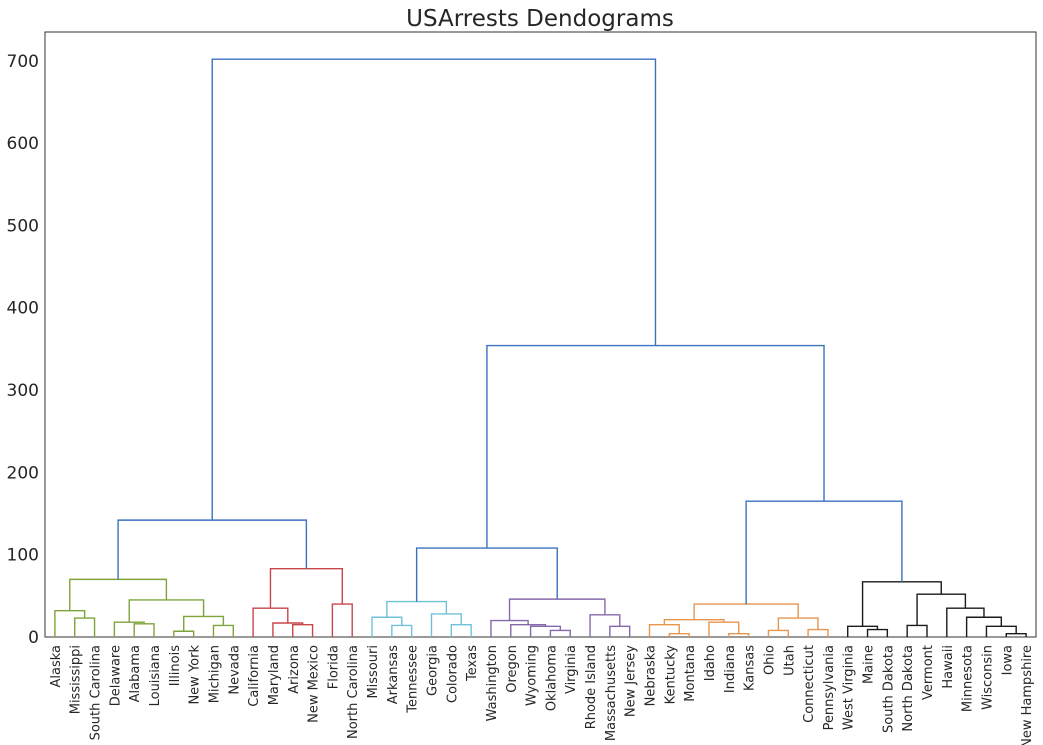  Describe the element at coordinates (1007, 660) in the screenshot. I see `leaf-label: Iowa` at that location.